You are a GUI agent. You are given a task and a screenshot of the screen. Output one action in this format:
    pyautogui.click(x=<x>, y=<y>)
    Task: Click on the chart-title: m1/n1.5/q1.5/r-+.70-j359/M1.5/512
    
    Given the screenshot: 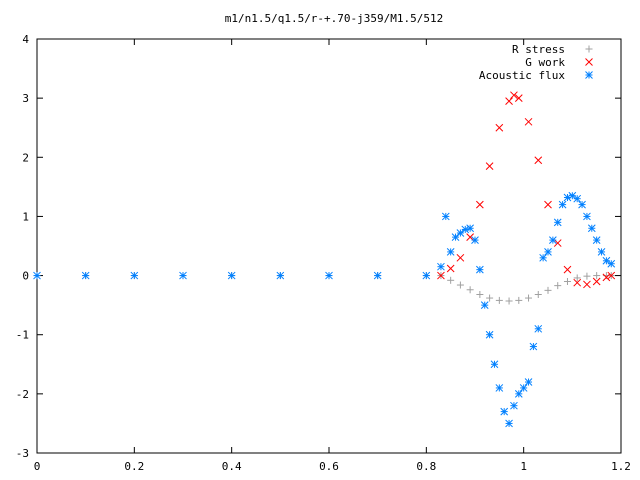 What is the action you would take?
    pyautogui.click(x=334, y=18)
    